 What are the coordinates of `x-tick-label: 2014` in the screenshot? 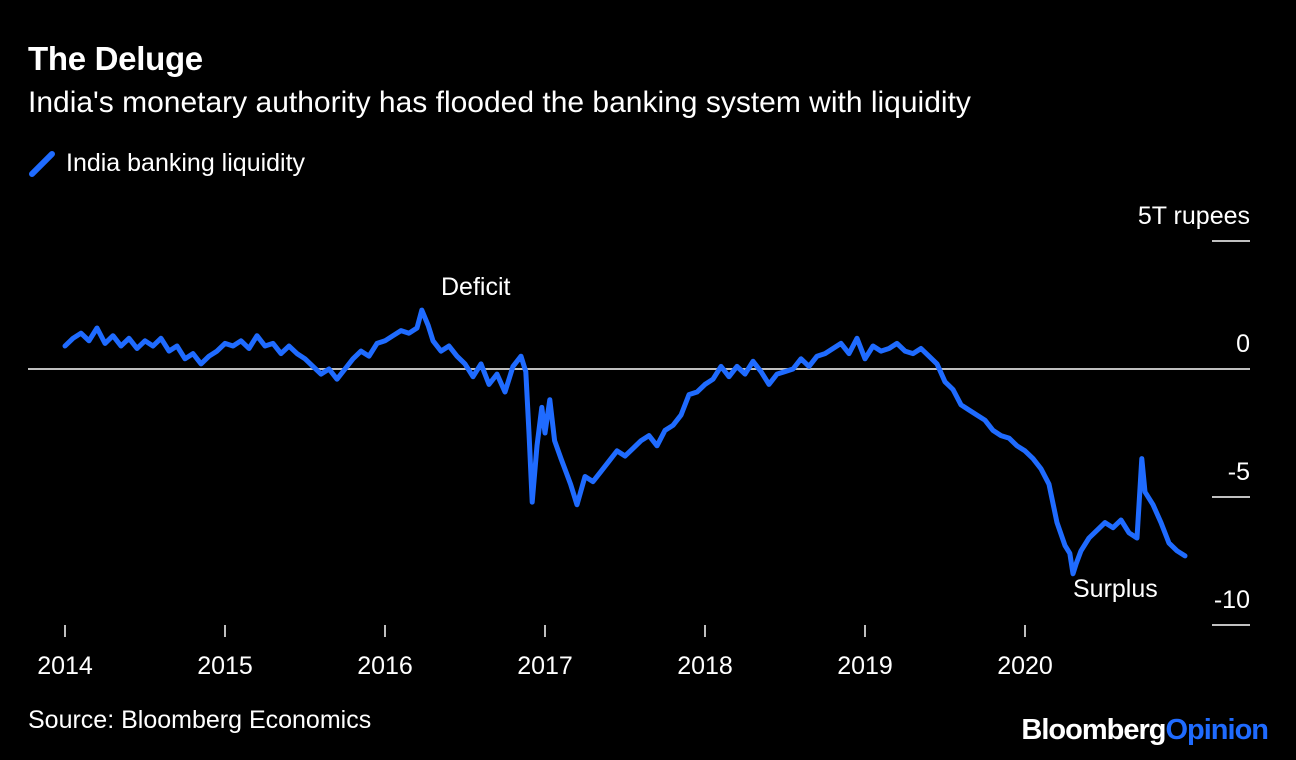 It's located at (65, 666).